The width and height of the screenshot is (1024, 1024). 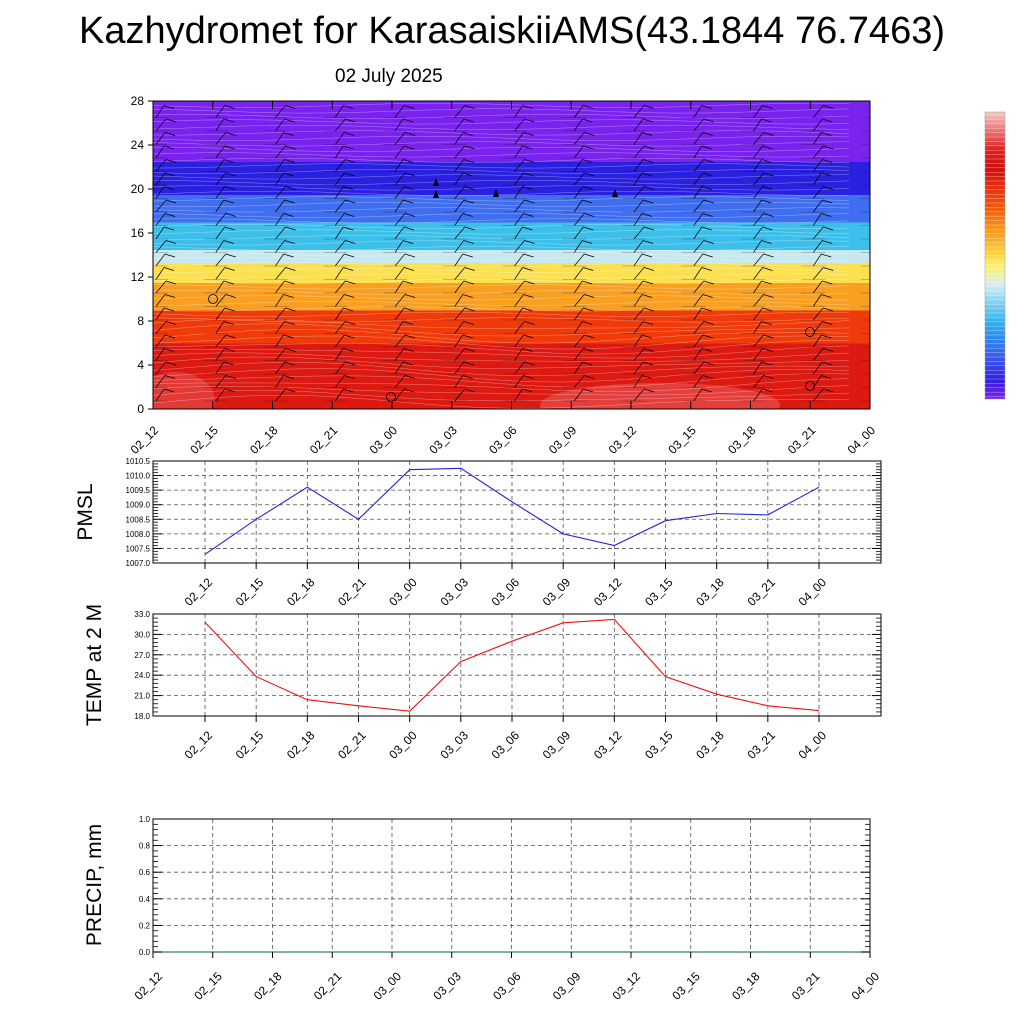 What do you see at coordinates (506, 592) in the screenshot?
I see `xtick-label: 03_06` at bounding box center [506, 592].